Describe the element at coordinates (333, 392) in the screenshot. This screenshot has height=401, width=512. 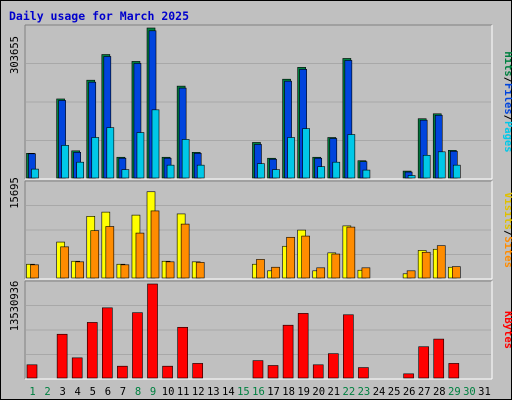
I see `day-label: 21` at that location.